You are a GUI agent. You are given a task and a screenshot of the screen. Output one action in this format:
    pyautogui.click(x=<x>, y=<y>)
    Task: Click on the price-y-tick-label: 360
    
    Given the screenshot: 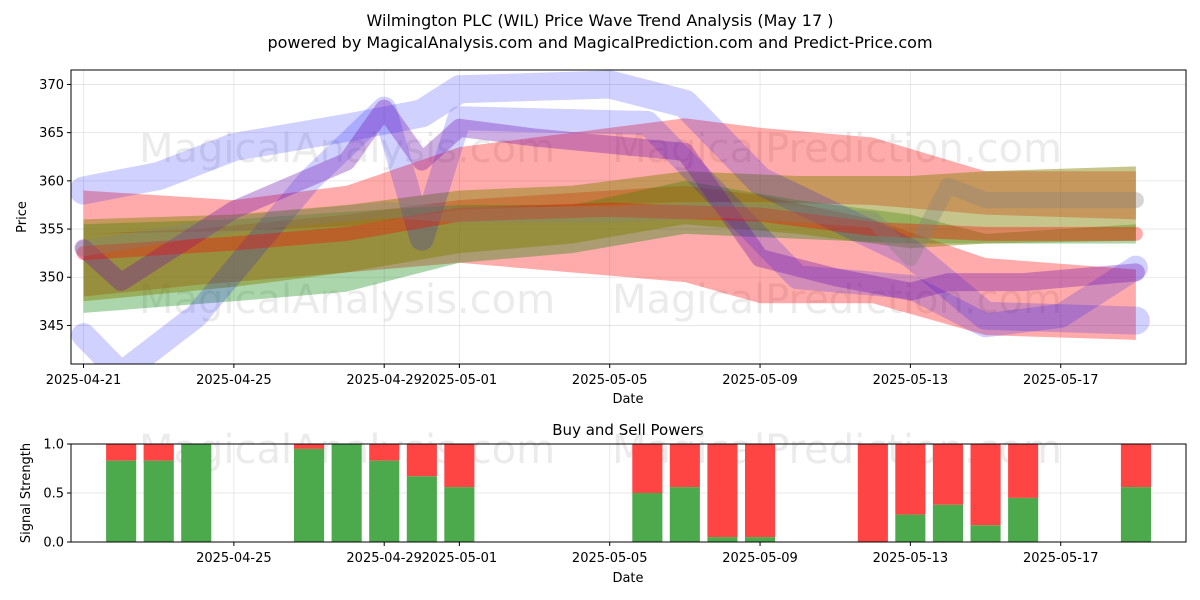 What is the action you would take?
    pyautogui.click(x=51, y=181)
    